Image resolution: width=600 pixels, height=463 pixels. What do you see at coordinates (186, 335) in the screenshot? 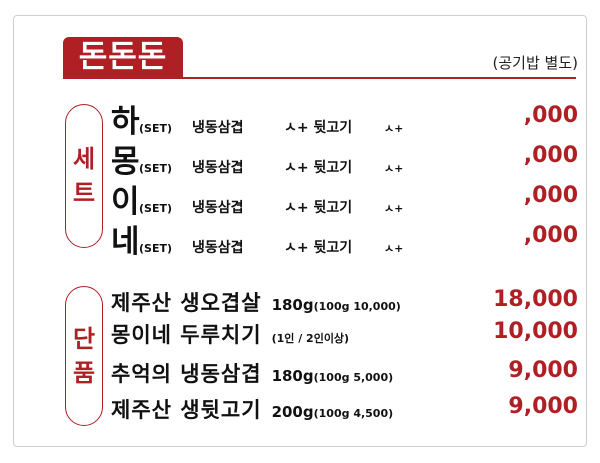
I see `item-name: 몽이네 두루치기` at bounding box center [186, 335].